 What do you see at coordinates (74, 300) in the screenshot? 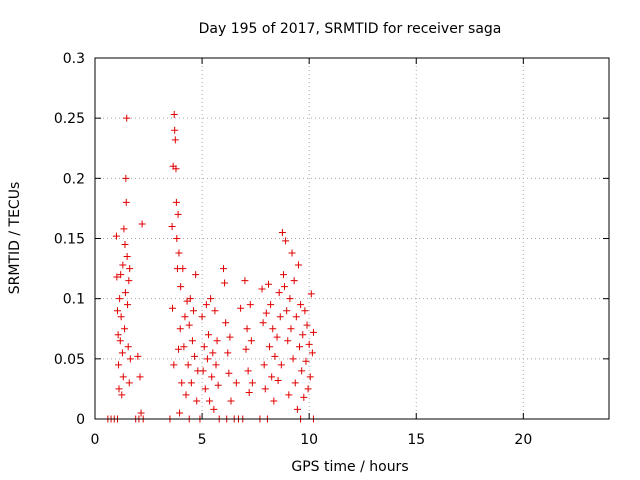
I see `y-tick-label: 0.1` at bounding box center [74, 300].